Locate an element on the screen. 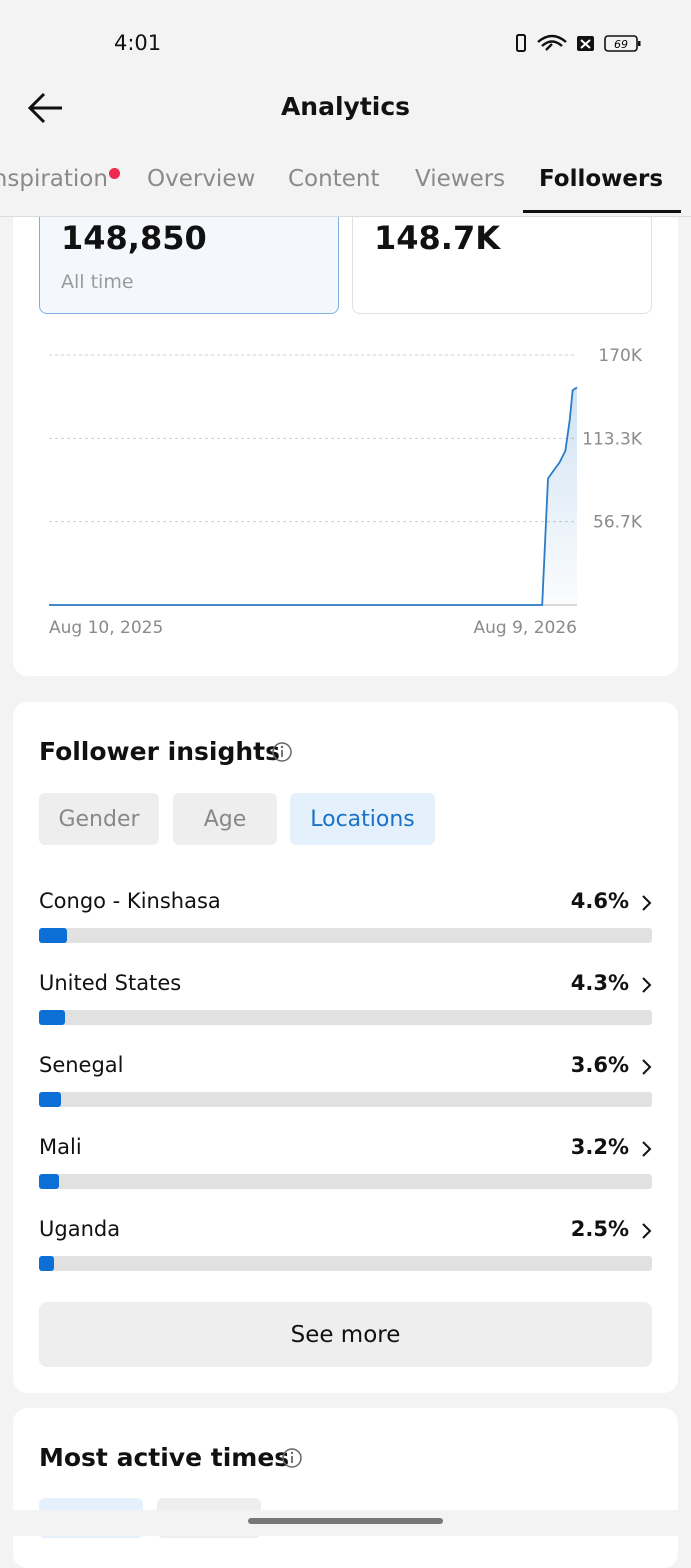 The height and width of the screenshot is (1568, 691). back-button is located at coordinates (46, 108).